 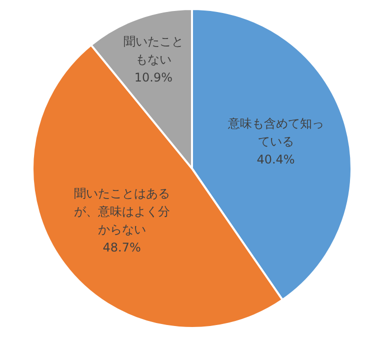 I want to click on slice-label: 意味も含めて知っている, so click(x=275, y=132).